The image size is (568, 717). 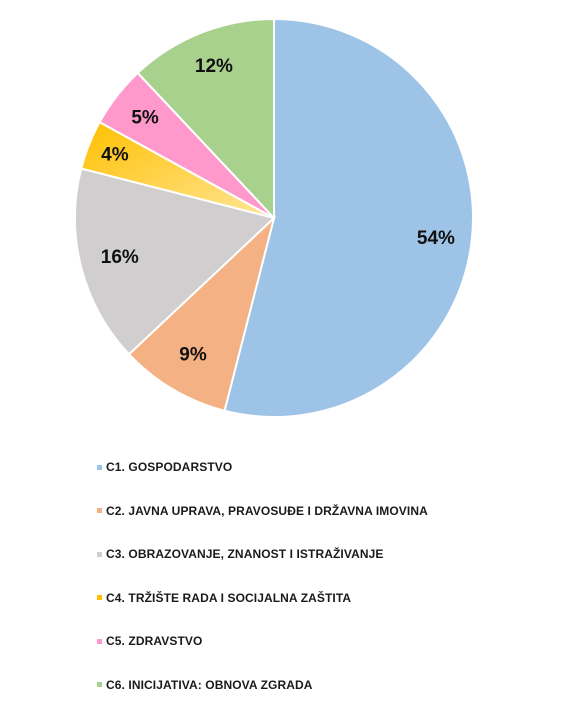 I want to click on pie-label-c2: 9%, so click(x=193, y=355).